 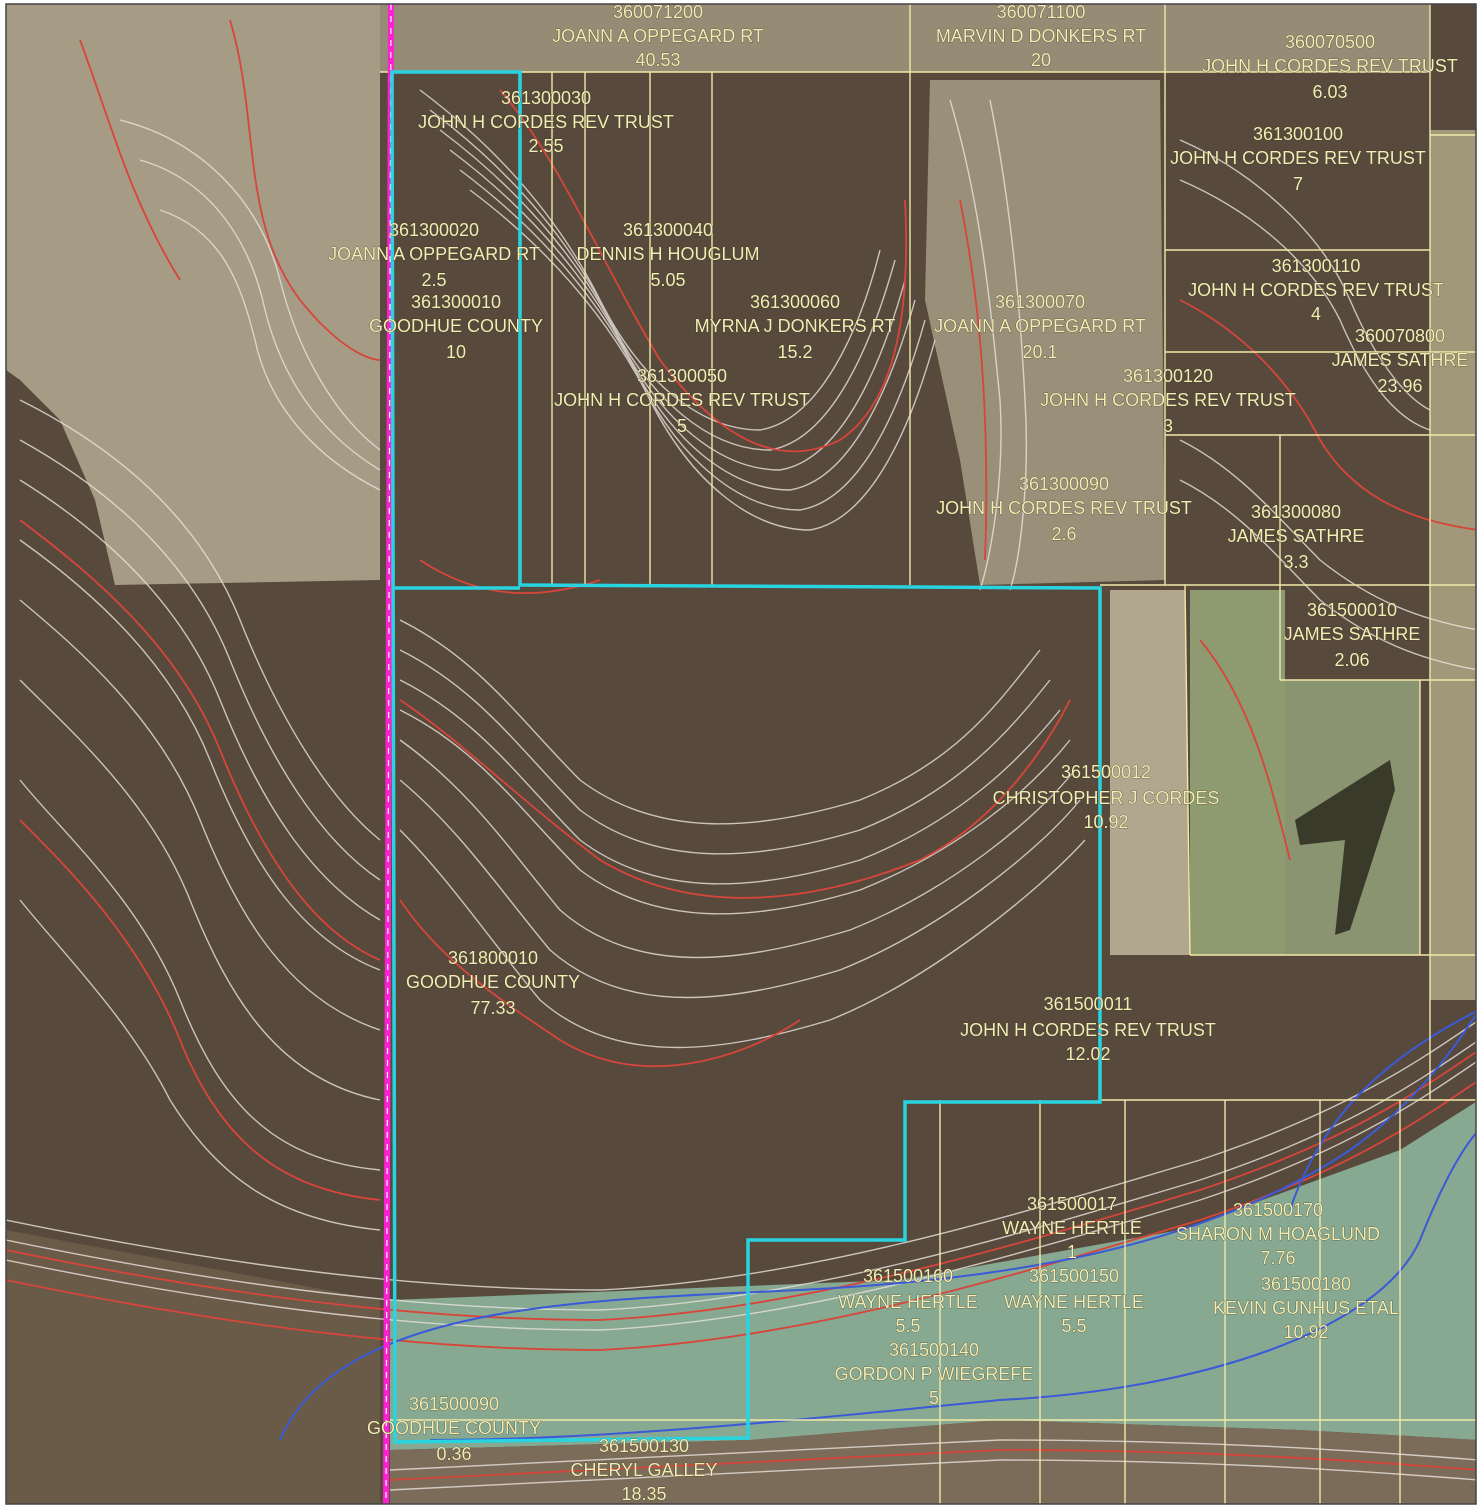 I want to click on section-line, so click(x=388, y=754).